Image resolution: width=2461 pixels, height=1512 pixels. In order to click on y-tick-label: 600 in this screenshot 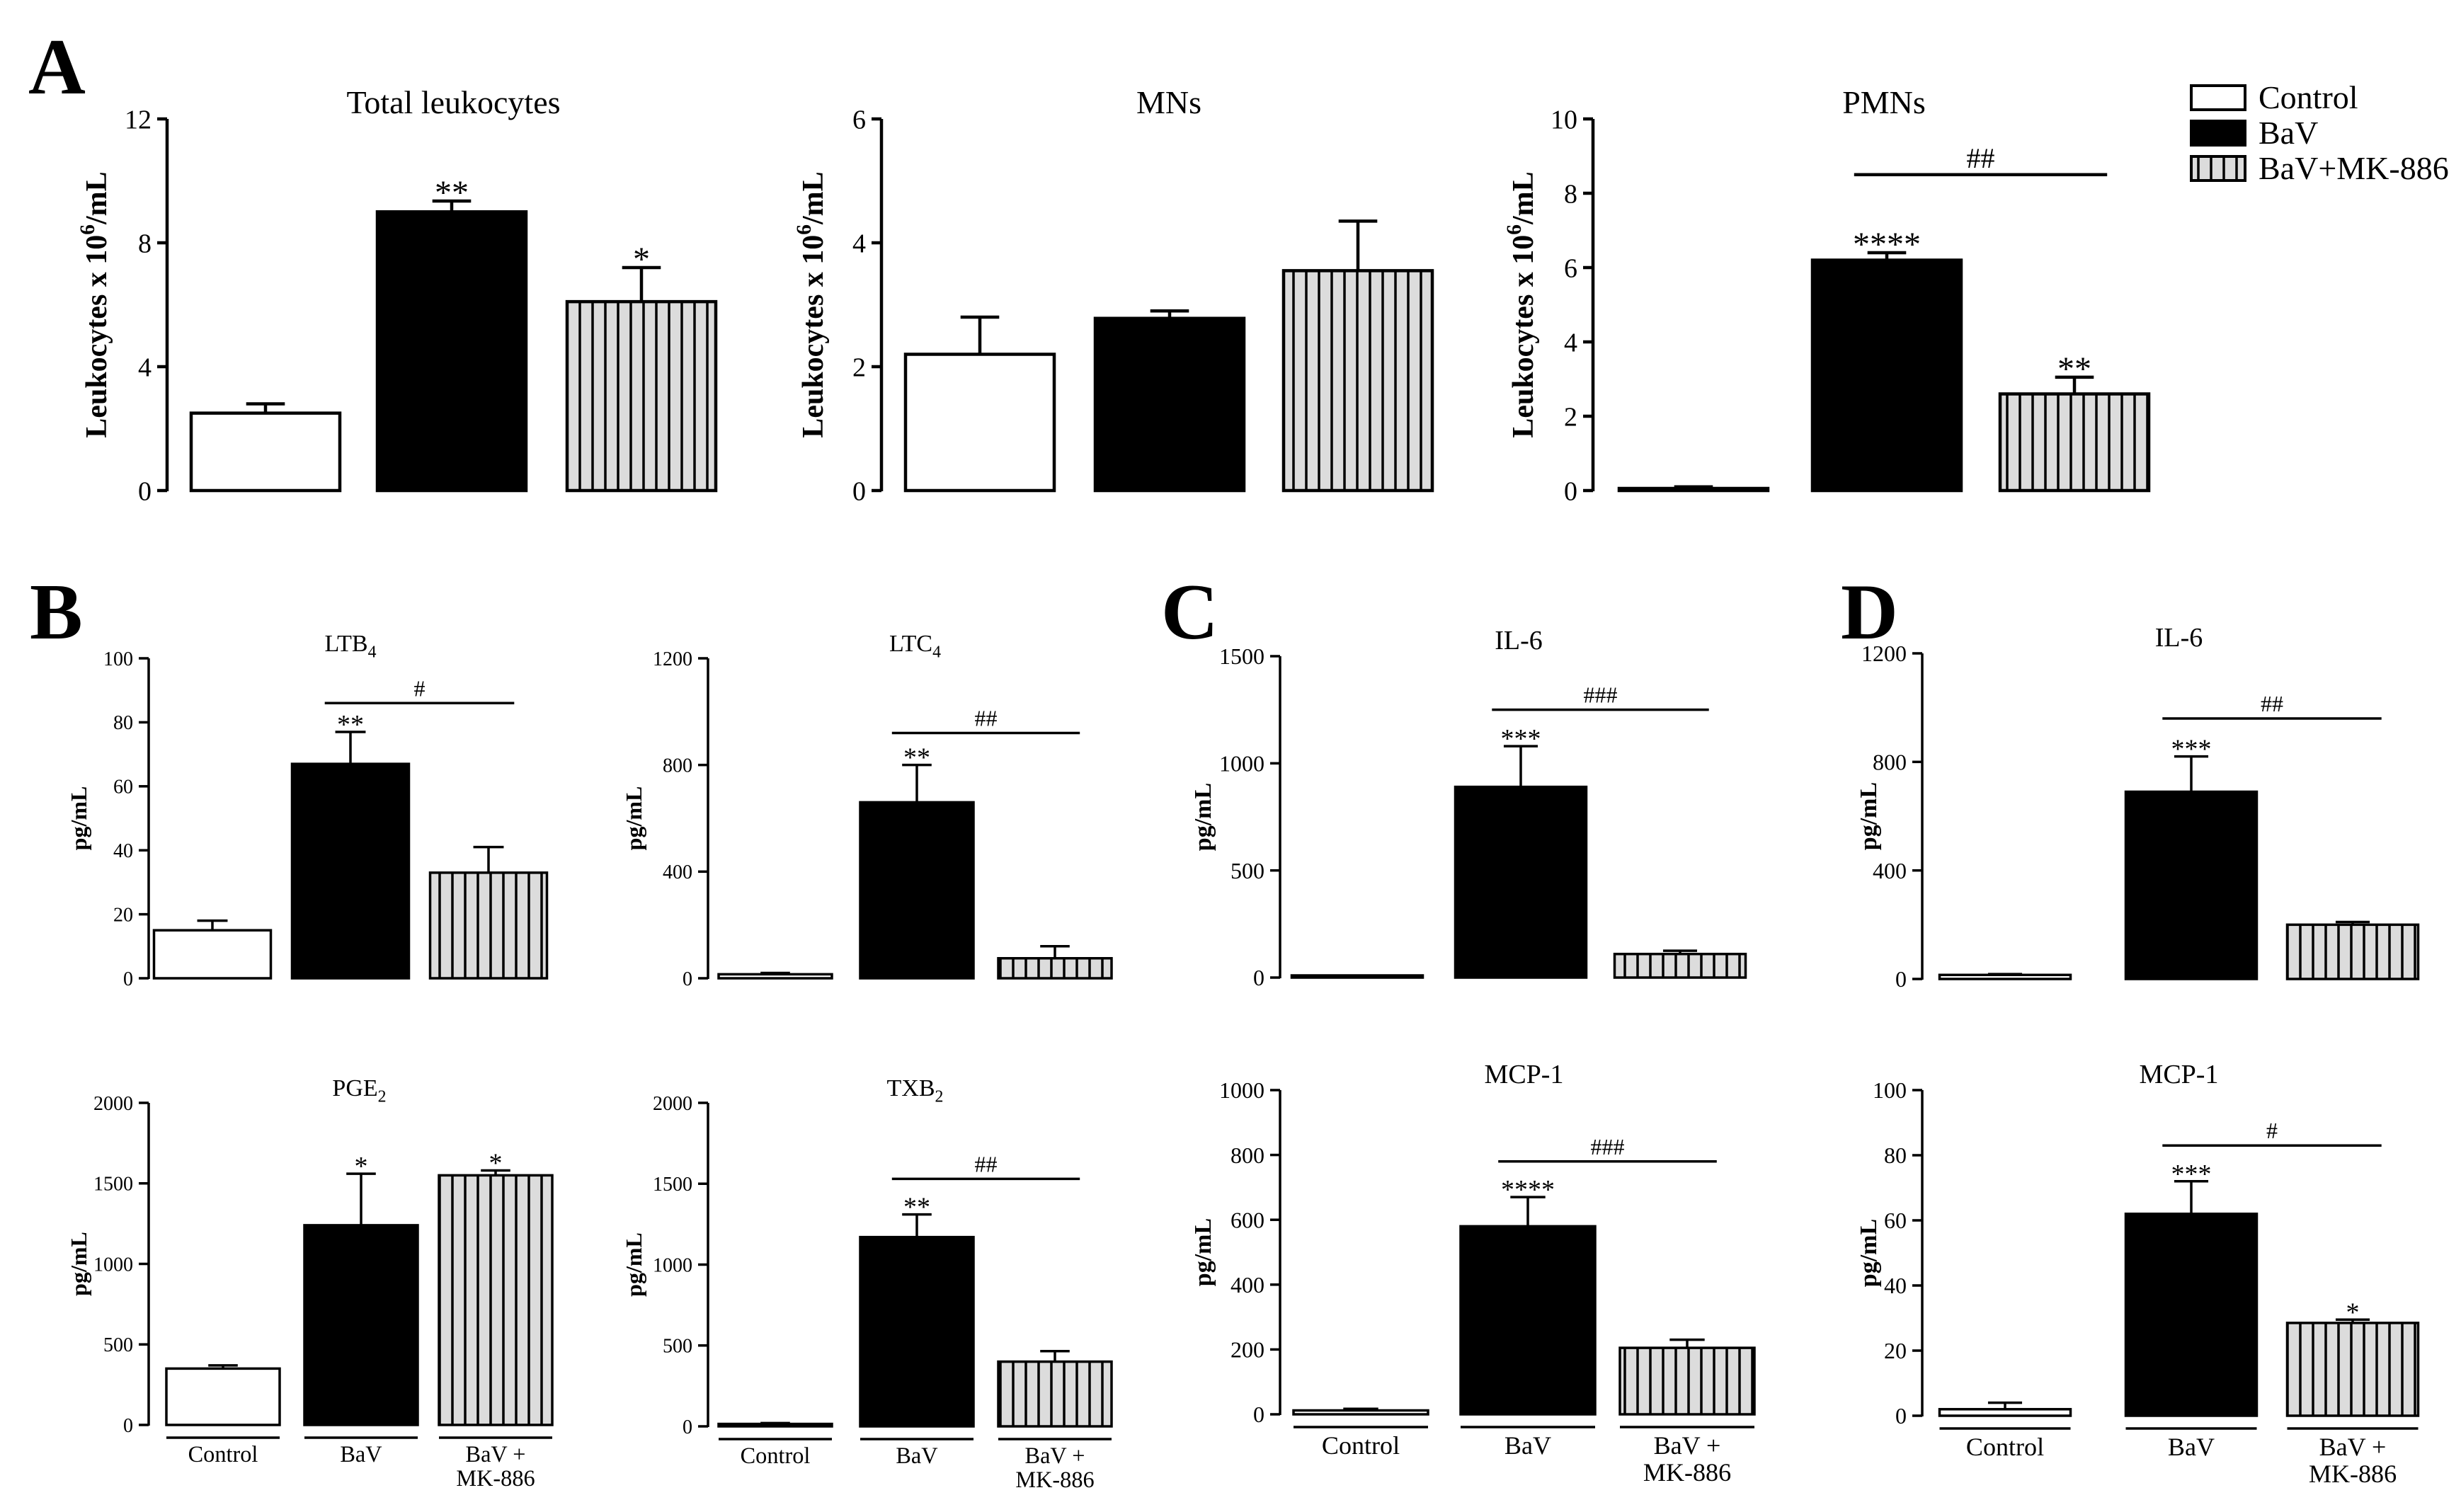, I will do `click(1247, 1219)`.